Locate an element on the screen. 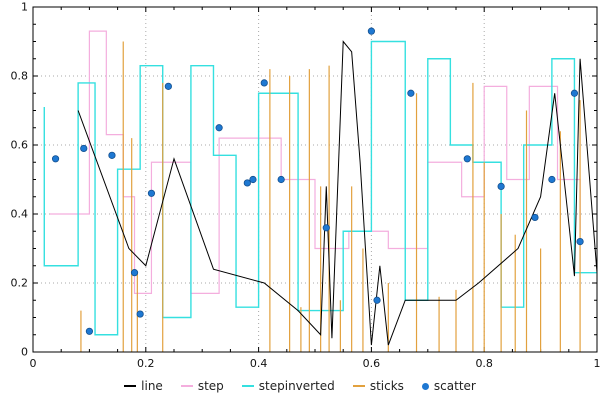 This screenshot has width=600, height=400. x-tick-label: 1 is located at coordinates (597, 363).